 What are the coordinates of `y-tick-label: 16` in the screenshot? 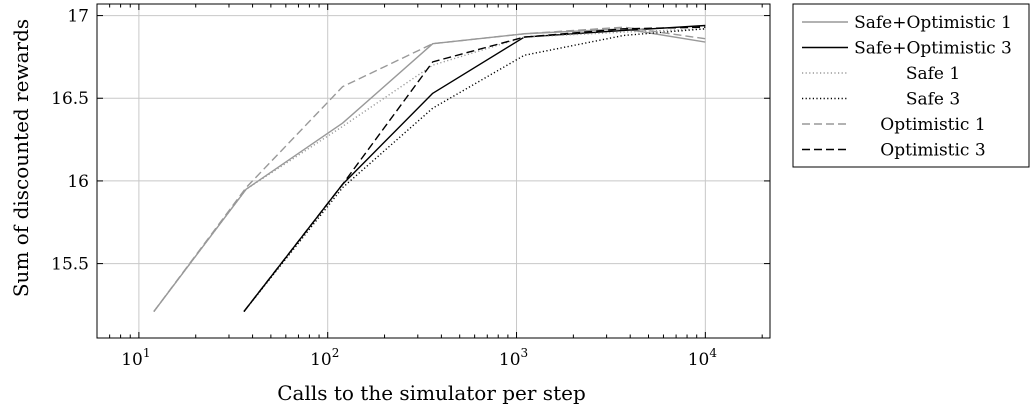 It's located at (78, 182).